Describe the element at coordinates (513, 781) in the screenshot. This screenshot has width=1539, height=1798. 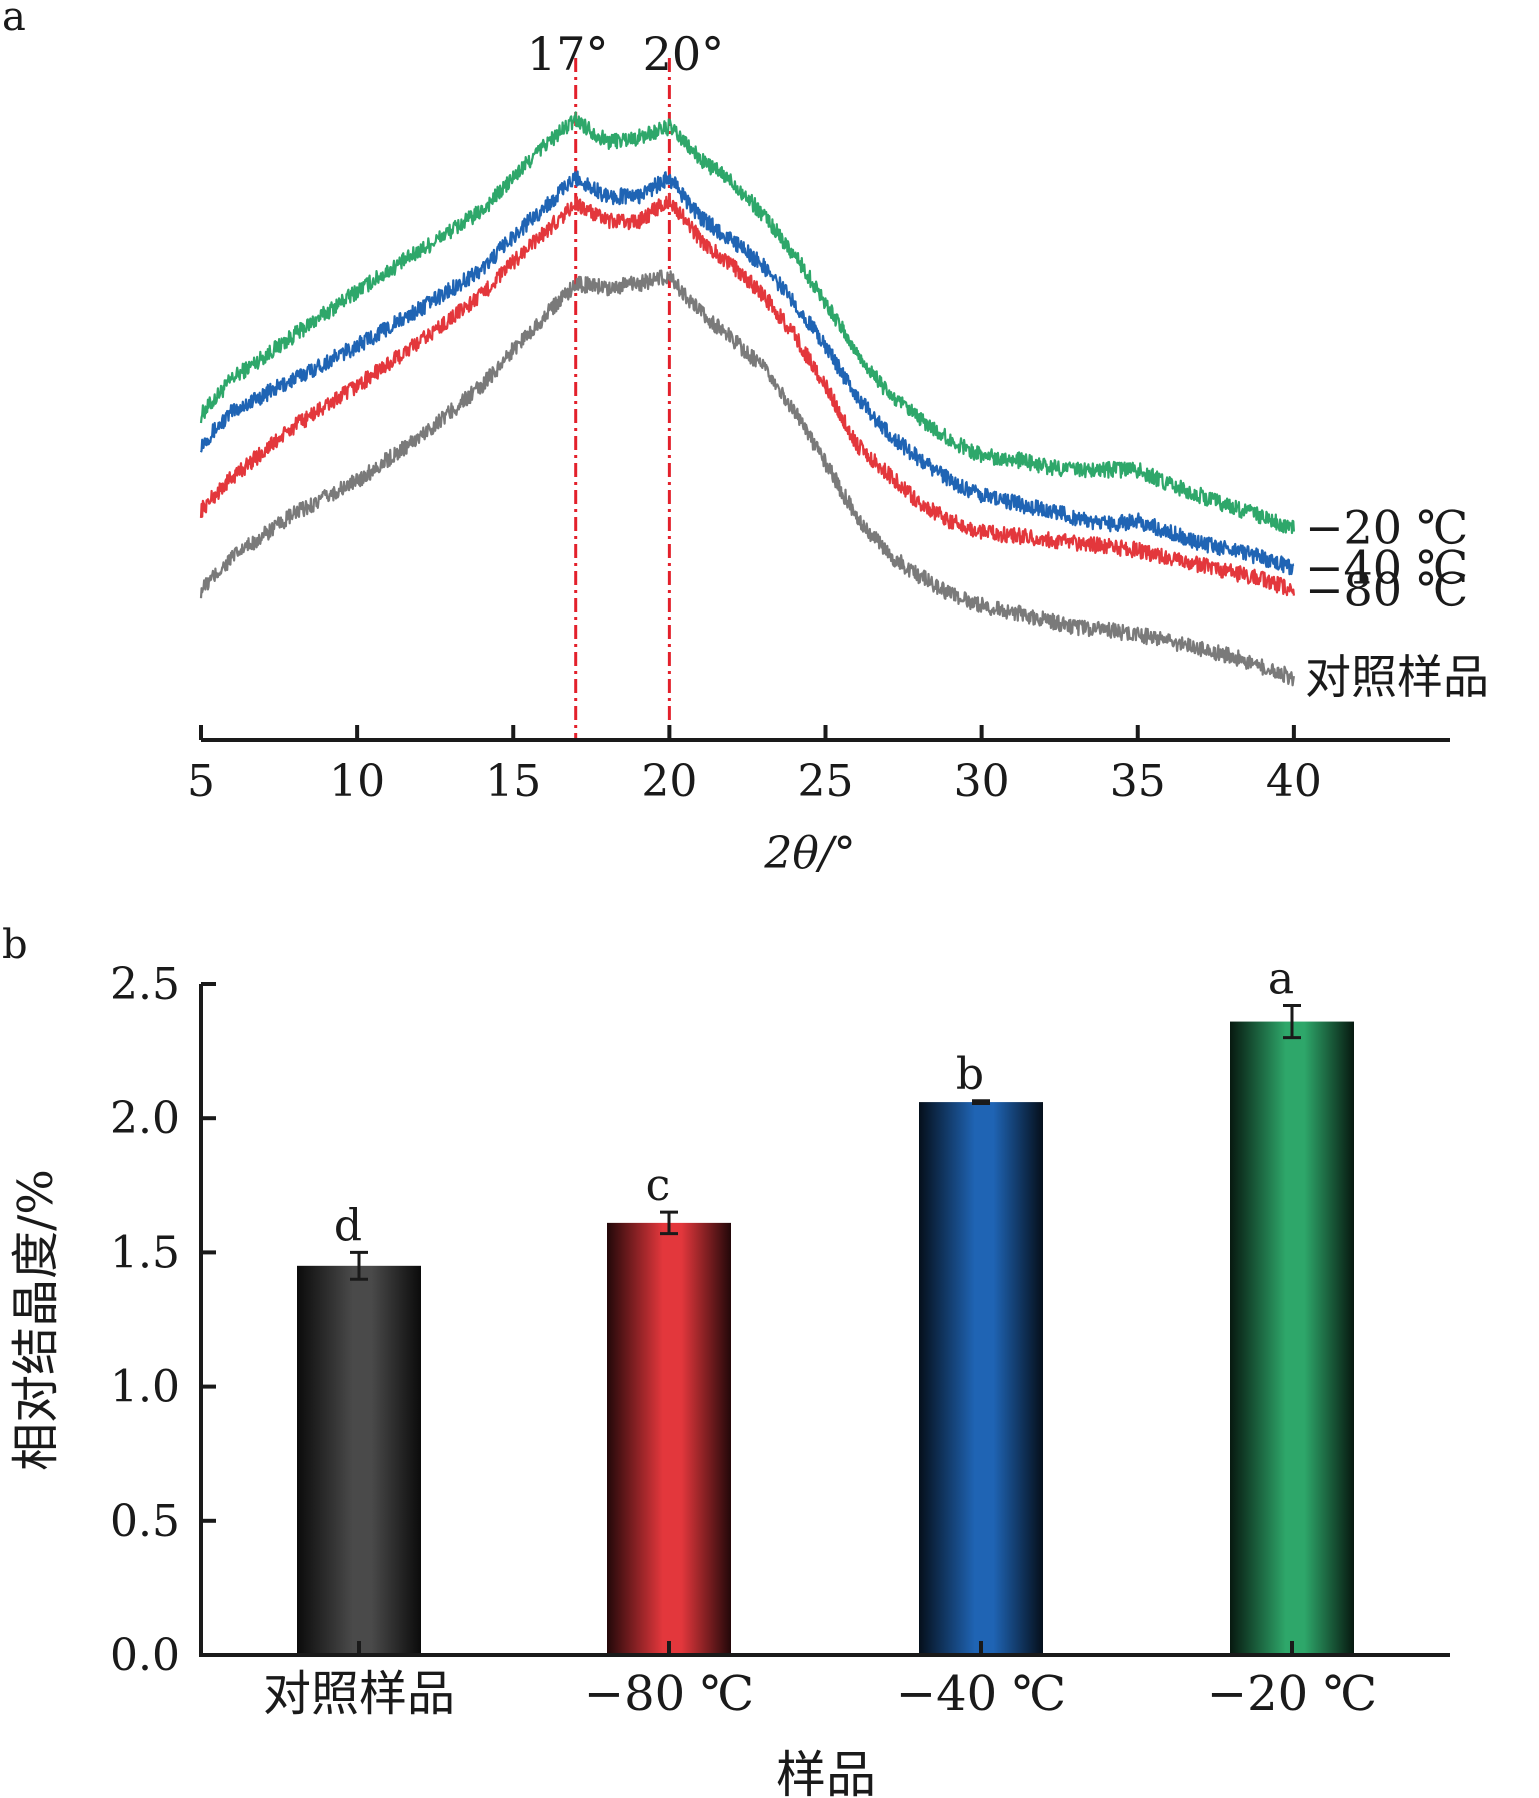
I see `x-tick-label: 15` at that location.